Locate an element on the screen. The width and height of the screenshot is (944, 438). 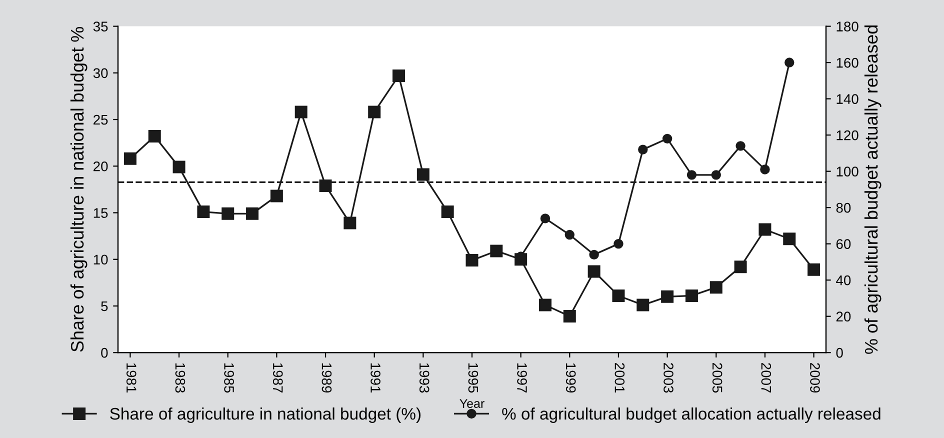
y2-tick-label: 140 is located at coordinates (847, 99).